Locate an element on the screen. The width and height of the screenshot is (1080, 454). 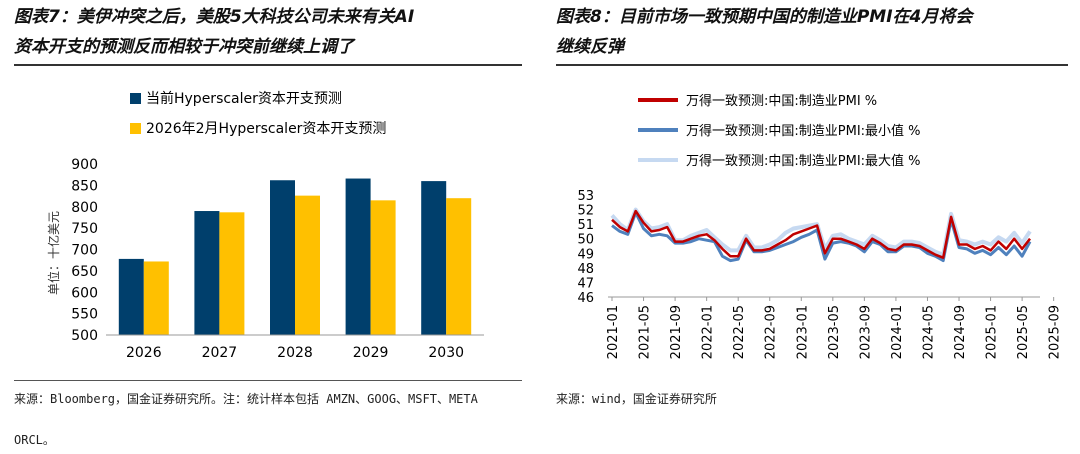
bar-x-axis: 2026 2027 2028 2029 2030 is located at coordinates (295, 353).